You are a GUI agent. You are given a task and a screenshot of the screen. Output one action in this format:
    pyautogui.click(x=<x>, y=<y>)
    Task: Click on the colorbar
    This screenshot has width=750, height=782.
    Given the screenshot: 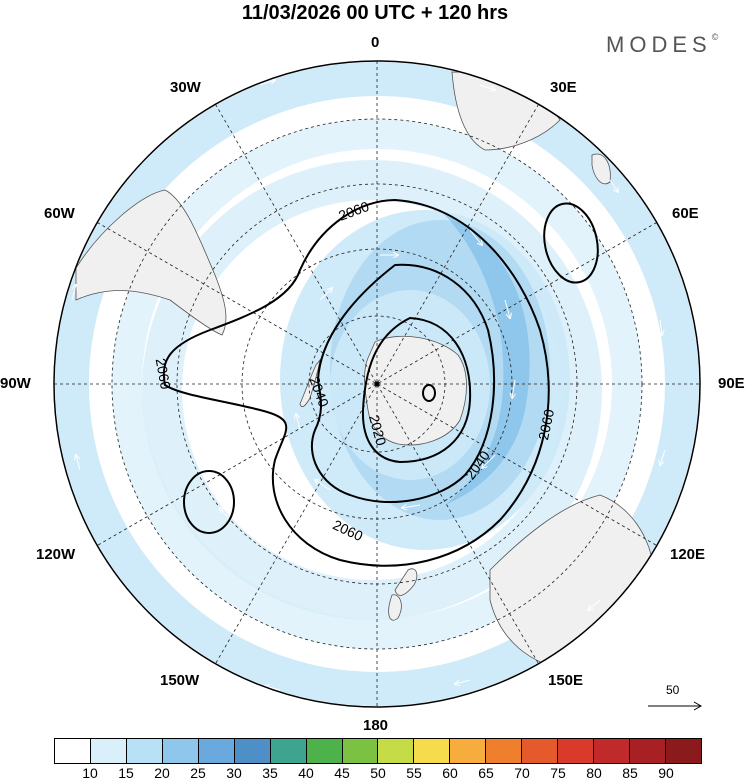 What is the action you would take?
    pyautogui.click(x=378, y=751)
    